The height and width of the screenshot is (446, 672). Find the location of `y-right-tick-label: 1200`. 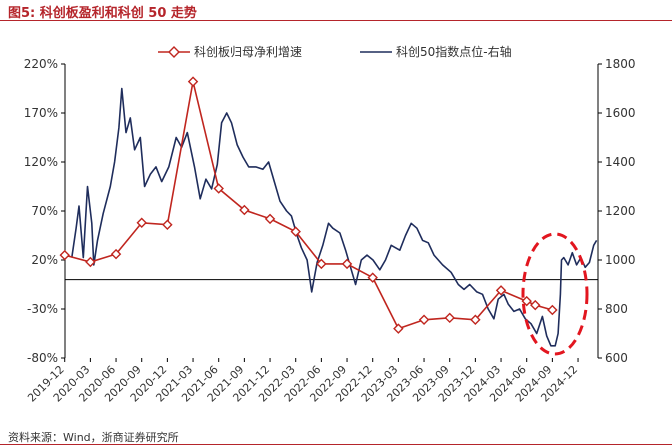

y-right-tick-label: 1200 is located at coordinates (620, 211).